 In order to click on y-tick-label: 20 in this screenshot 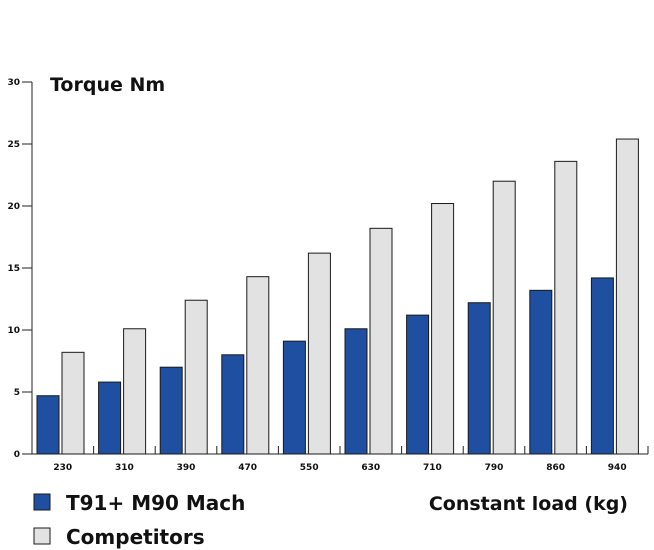, I will do `click(13, 207)`.